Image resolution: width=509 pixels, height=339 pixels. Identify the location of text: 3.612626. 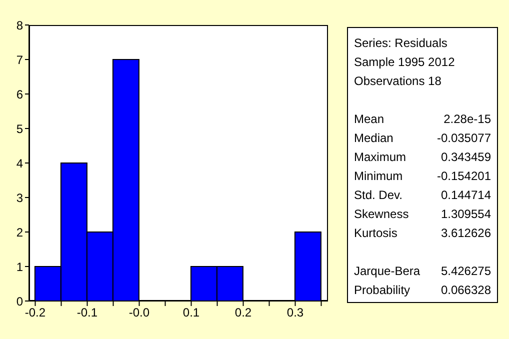
(465, 233).